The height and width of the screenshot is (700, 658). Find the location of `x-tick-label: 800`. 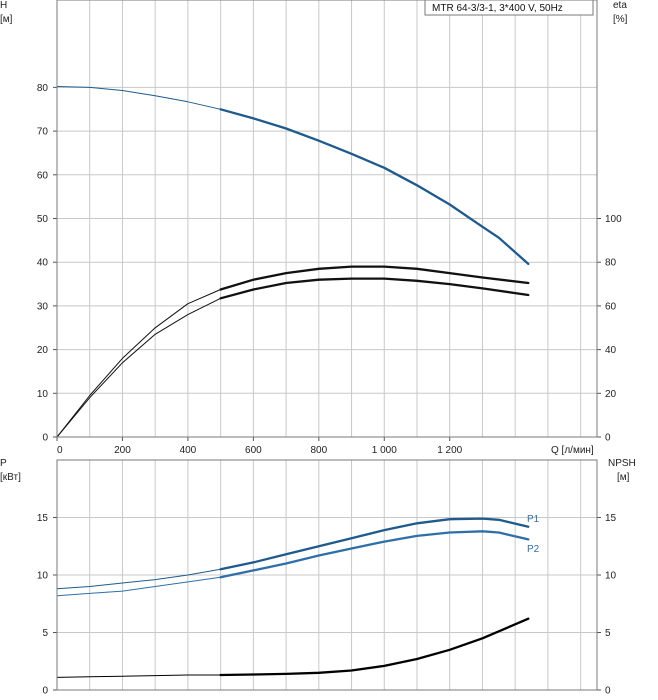

x-tick-label: 800 is located at coordinates (318, 450).